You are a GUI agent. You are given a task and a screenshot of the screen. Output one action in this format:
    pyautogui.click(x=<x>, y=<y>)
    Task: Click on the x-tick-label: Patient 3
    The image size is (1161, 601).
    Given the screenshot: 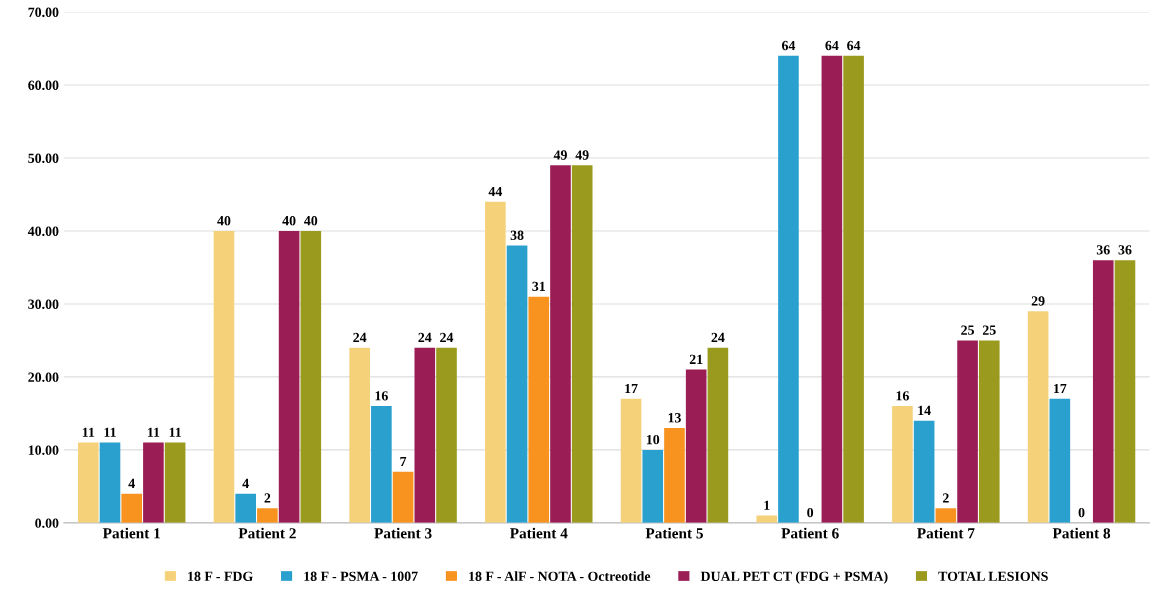 What is the action you would take?
    pyautogui.click(x=403, y=533)
    